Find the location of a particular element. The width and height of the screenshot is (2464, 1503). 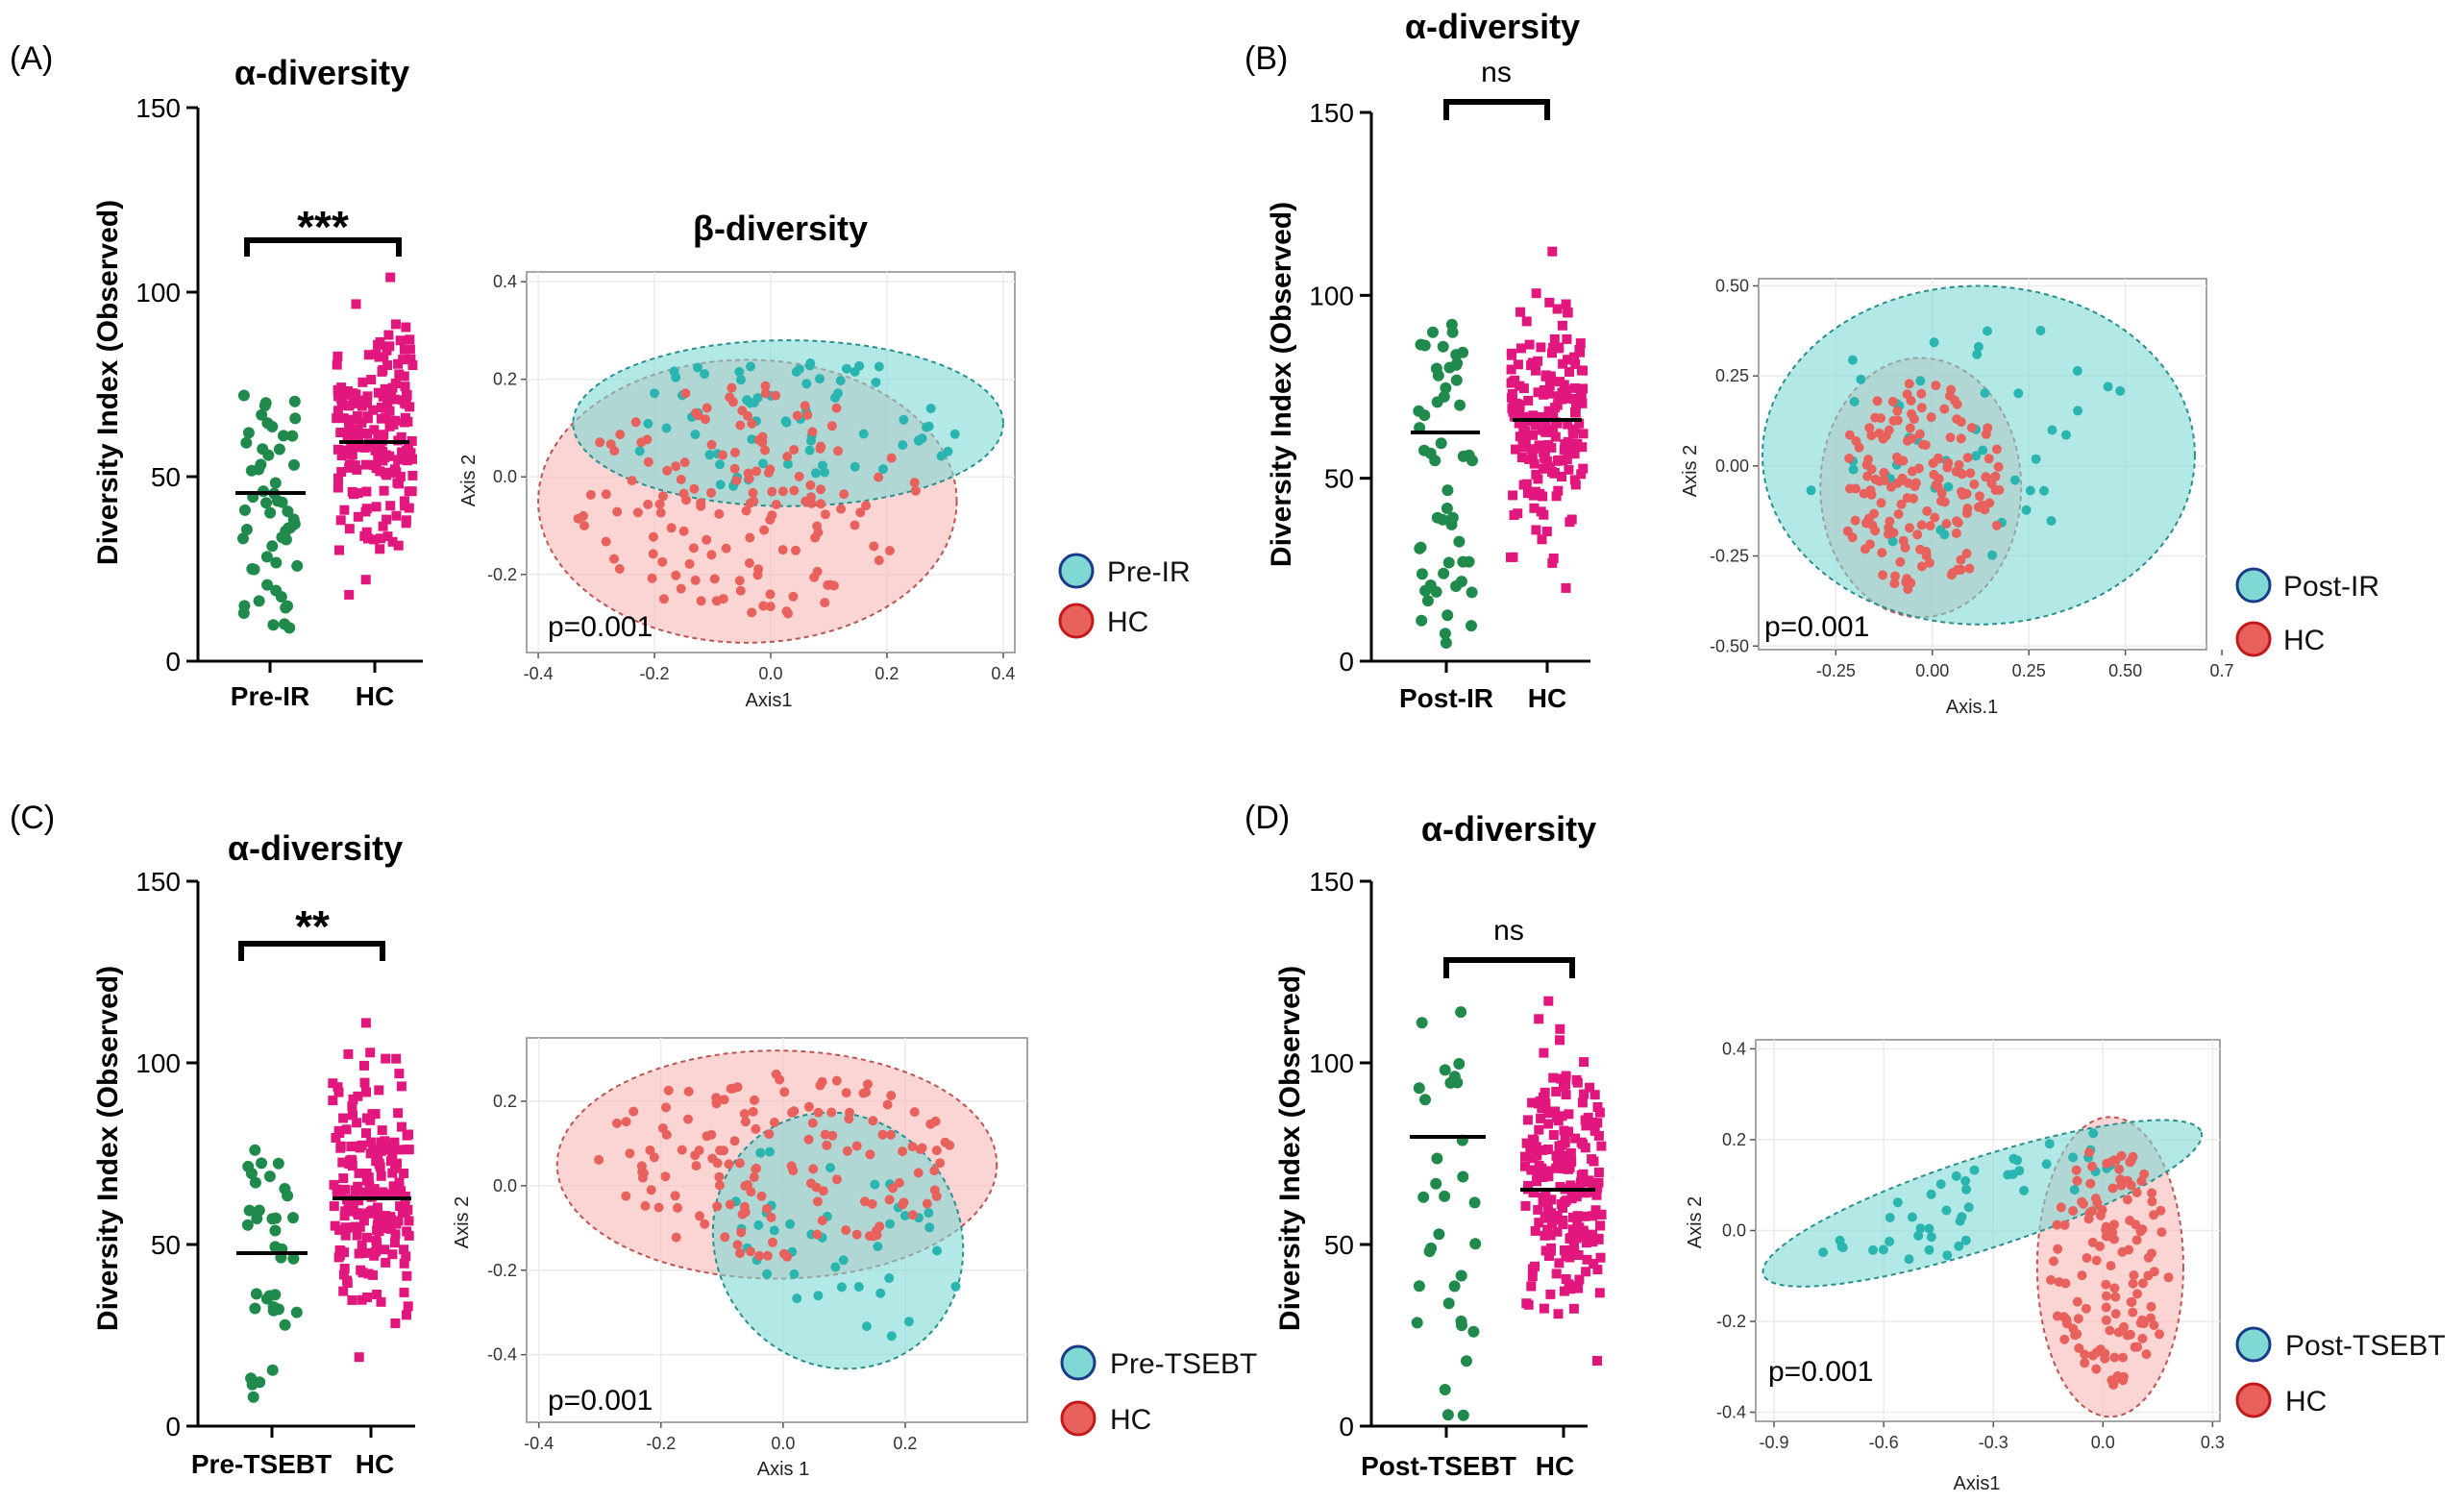

beta-point-pre-ir is located at coordinates (838, 393).